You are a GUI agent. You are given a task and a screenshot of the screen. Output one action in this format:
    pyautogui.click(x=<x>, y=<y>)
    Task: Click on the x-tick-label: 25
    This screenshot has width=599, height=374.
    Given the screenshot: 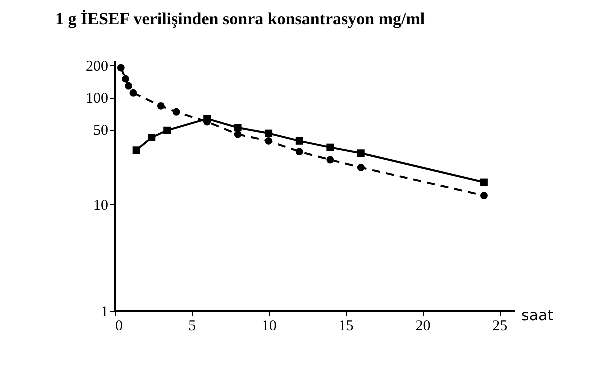 What is the action you would take?
    pyautogui.click(x=500, y=326)
    